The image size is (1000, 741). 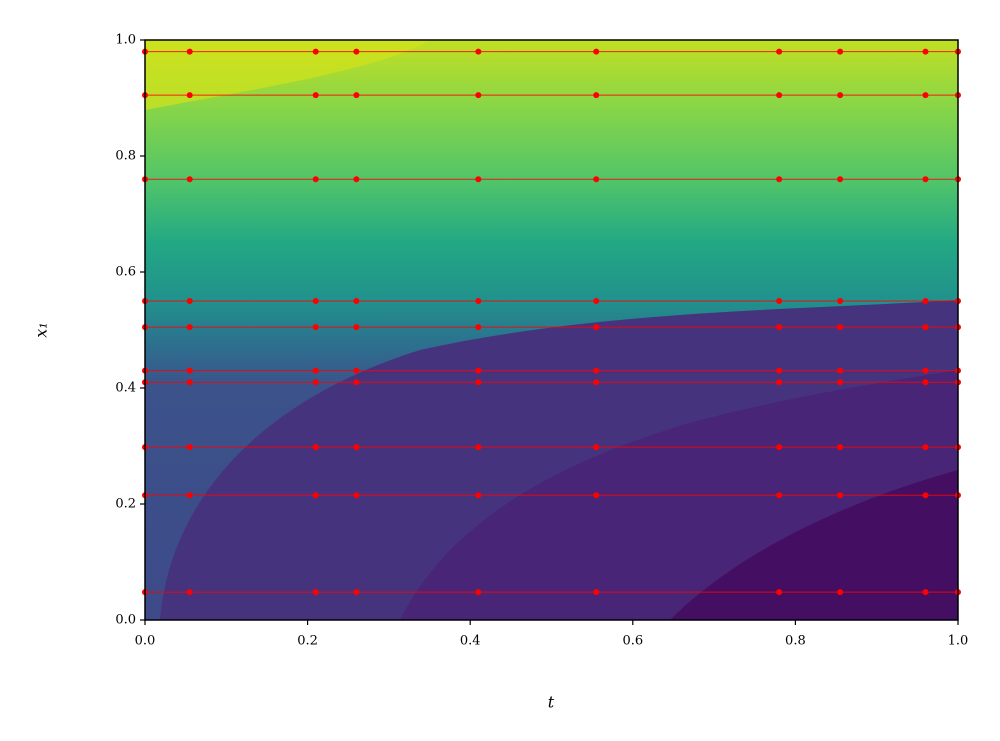 What do you see at coordinates (125, 272) in the screenshot?
I see `y-tick-label: 0.6` at bounding box center [125, 272].